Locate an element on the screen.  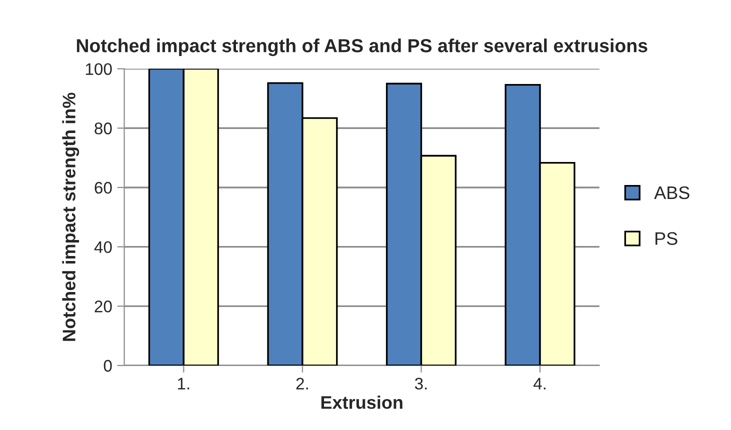
x-tick-label: 3. is located at coordinates (420, 384).